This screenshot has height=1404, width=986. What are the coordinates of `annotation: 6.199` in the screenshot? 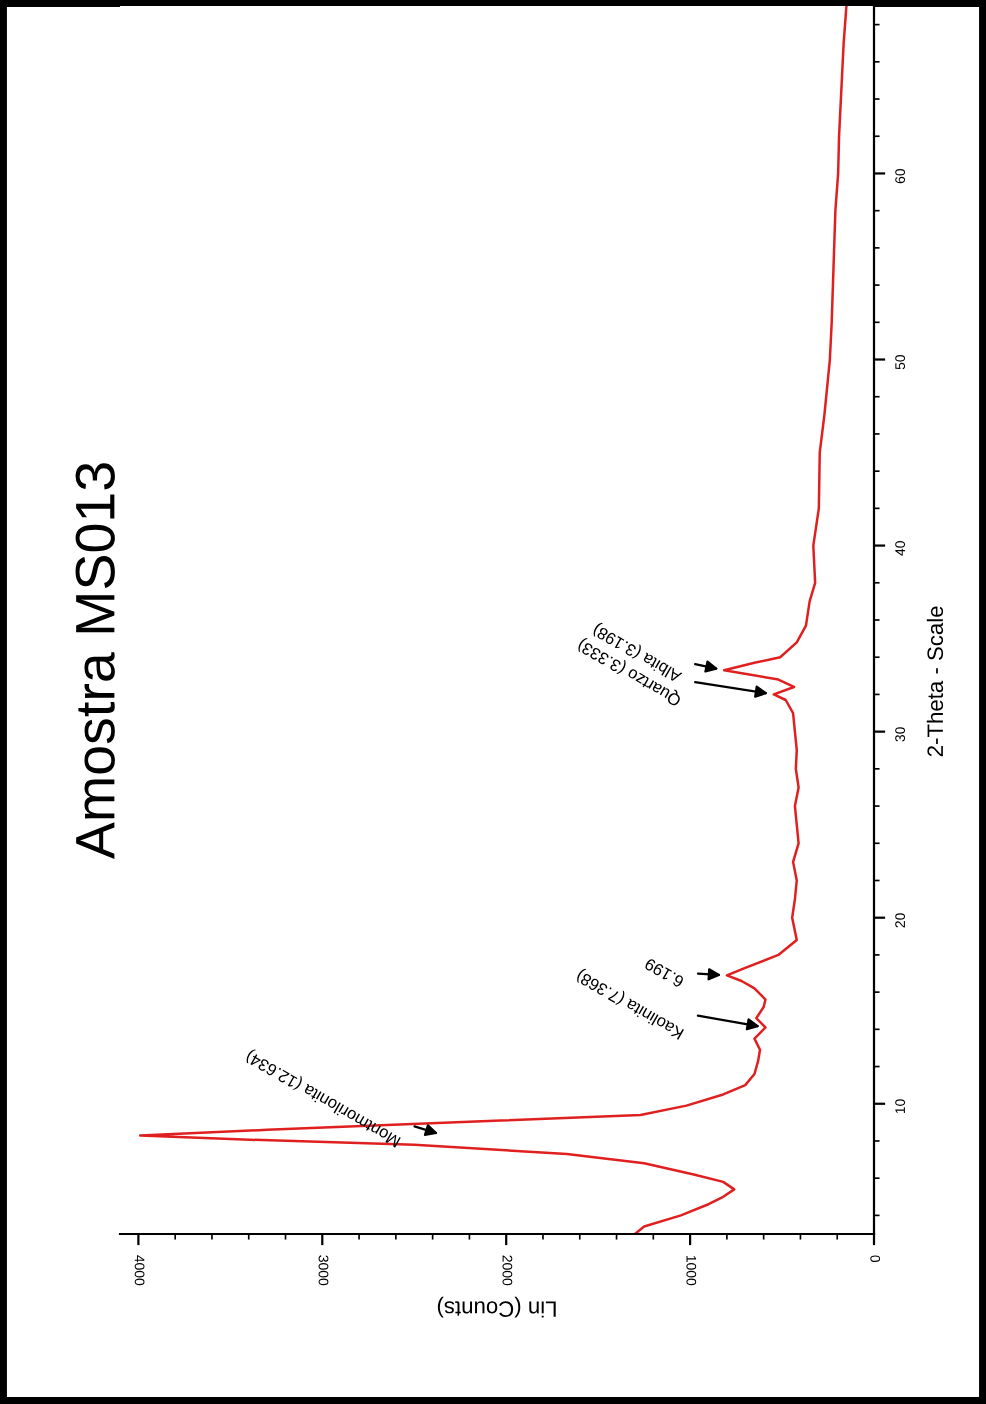 It's located at (664, 973).